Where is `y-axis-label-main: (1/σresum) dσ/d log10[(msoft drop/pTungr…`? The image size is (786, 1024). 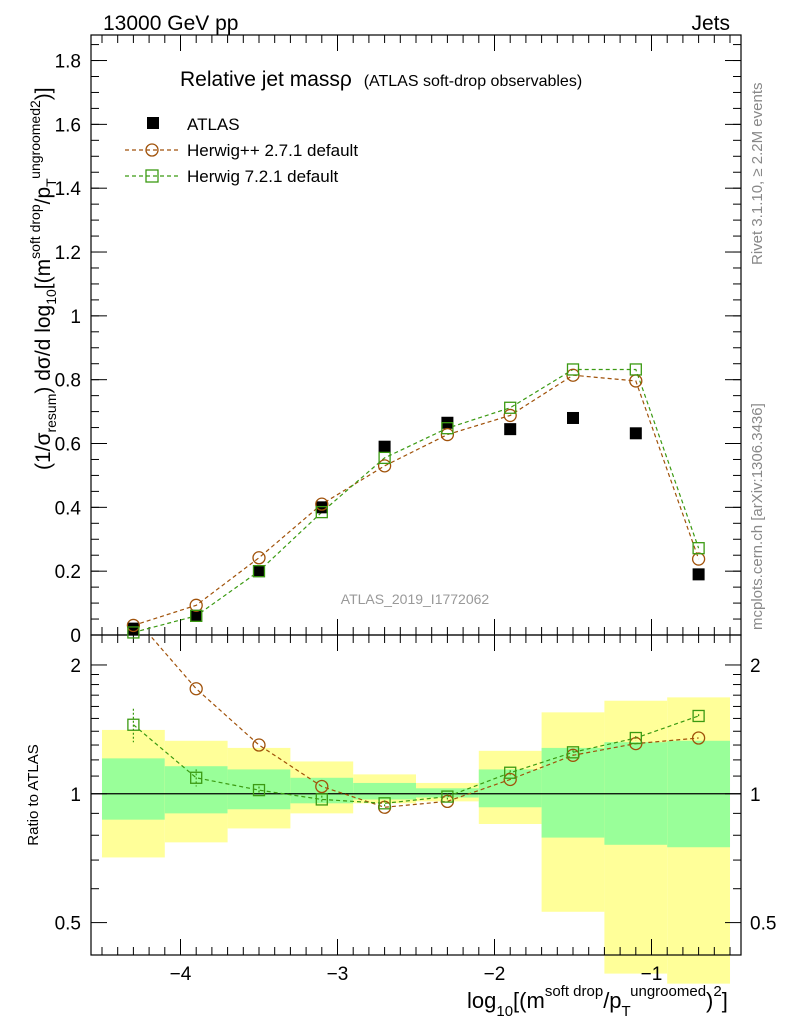 y-axis-label-main: (1/σresum) dσ/d log10[(msoft drop/pTungr… is located at coordinates (43, 278).